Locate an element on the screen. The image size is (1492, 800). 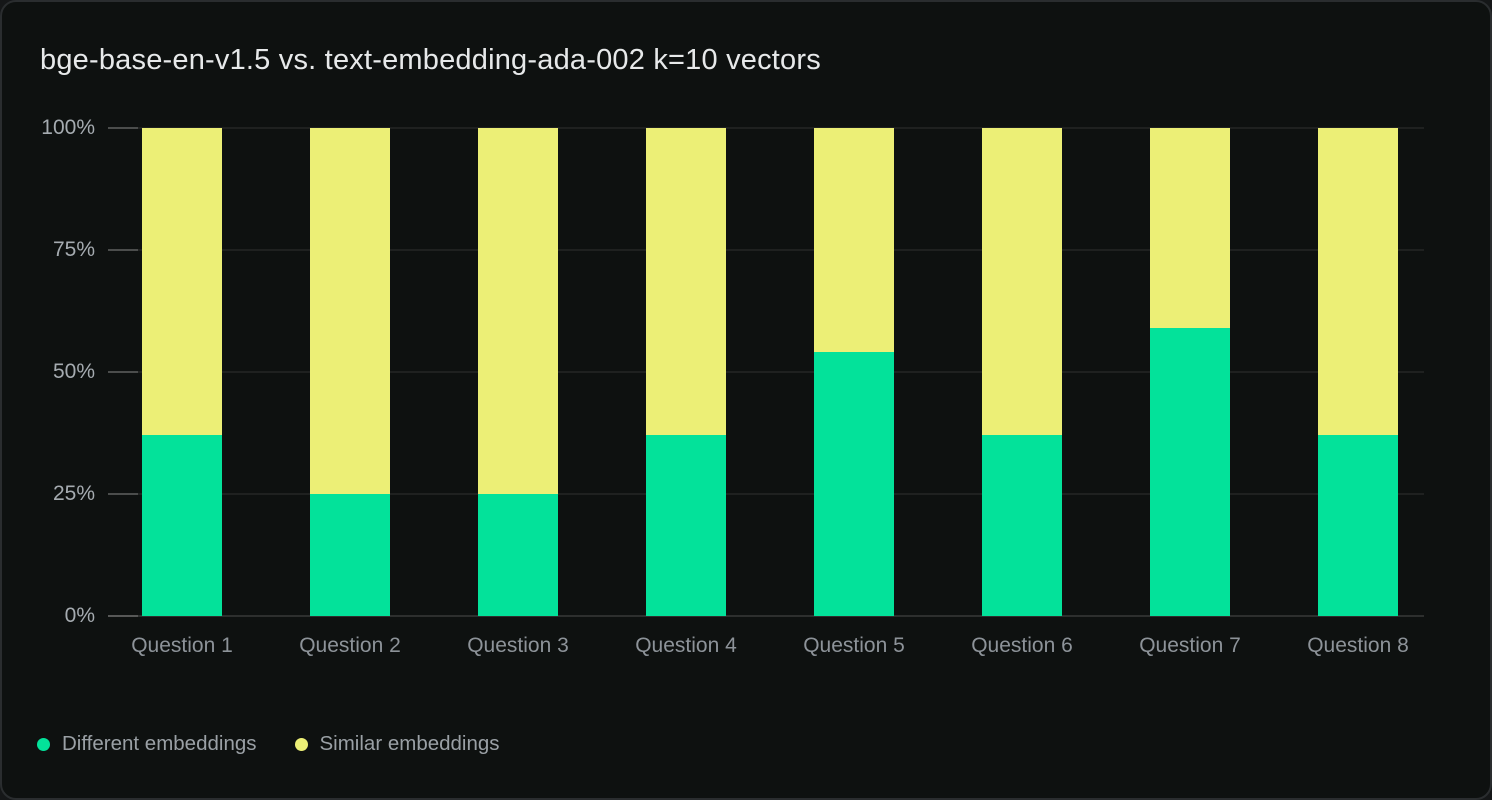
y-axis-label-25: 25% is located at coordinates (73, 493).